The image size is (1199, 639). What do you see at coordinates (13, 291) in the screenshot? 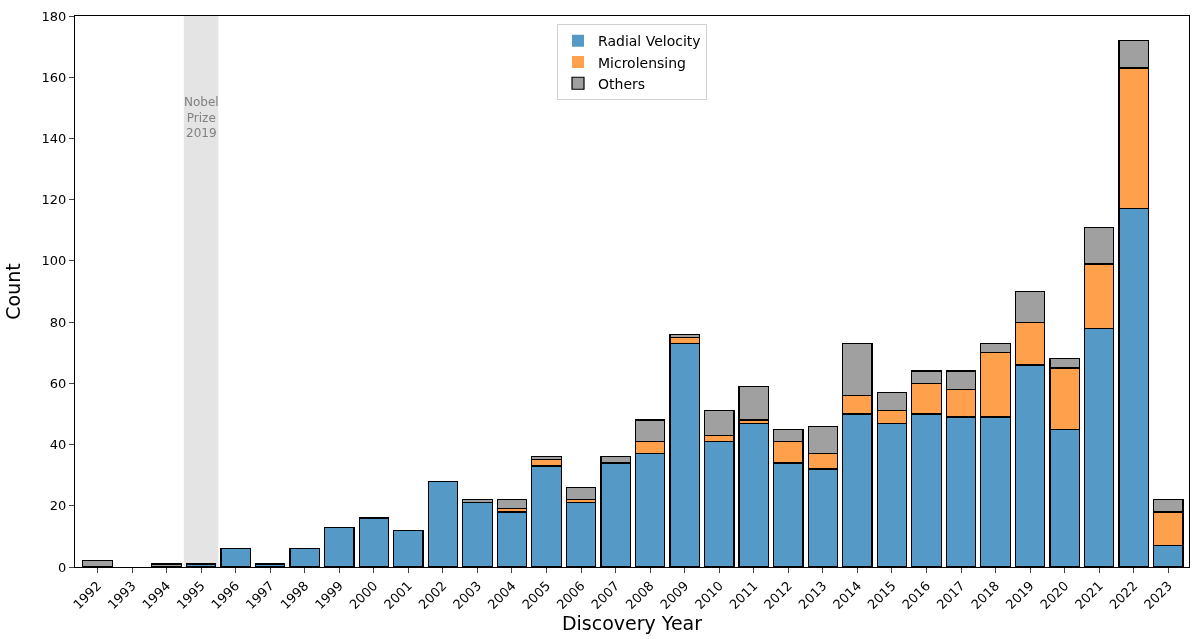
I see `y-axis-title: Count` at bounding box center [13, 291].